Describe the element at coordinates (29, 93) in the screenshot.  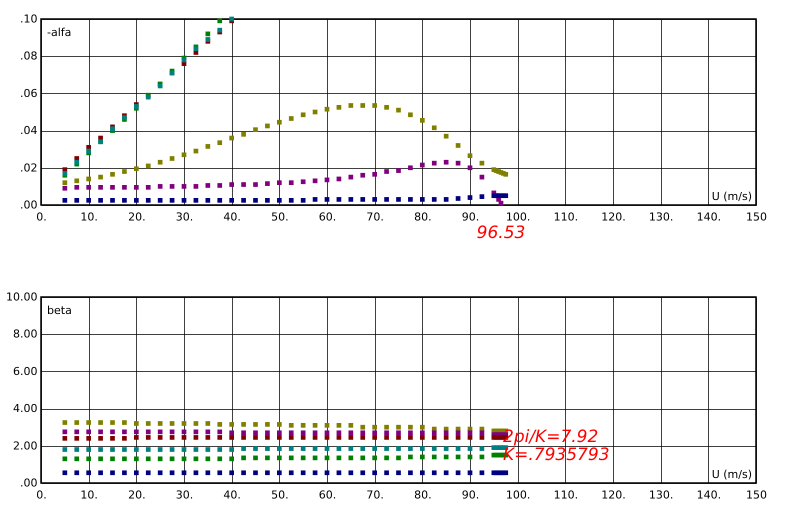
I see `y-tick-label: .06` at that location.